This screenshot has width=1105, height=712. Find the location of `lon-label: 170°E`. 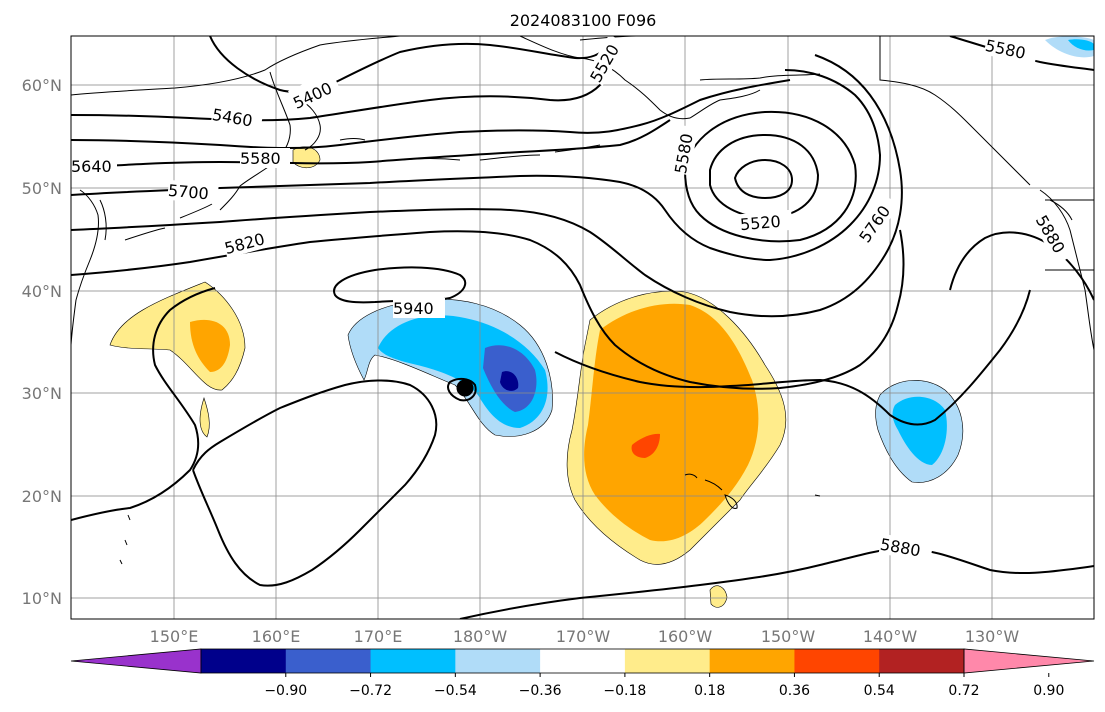

lon-label: 170°E is located at coordinates (378, 636).